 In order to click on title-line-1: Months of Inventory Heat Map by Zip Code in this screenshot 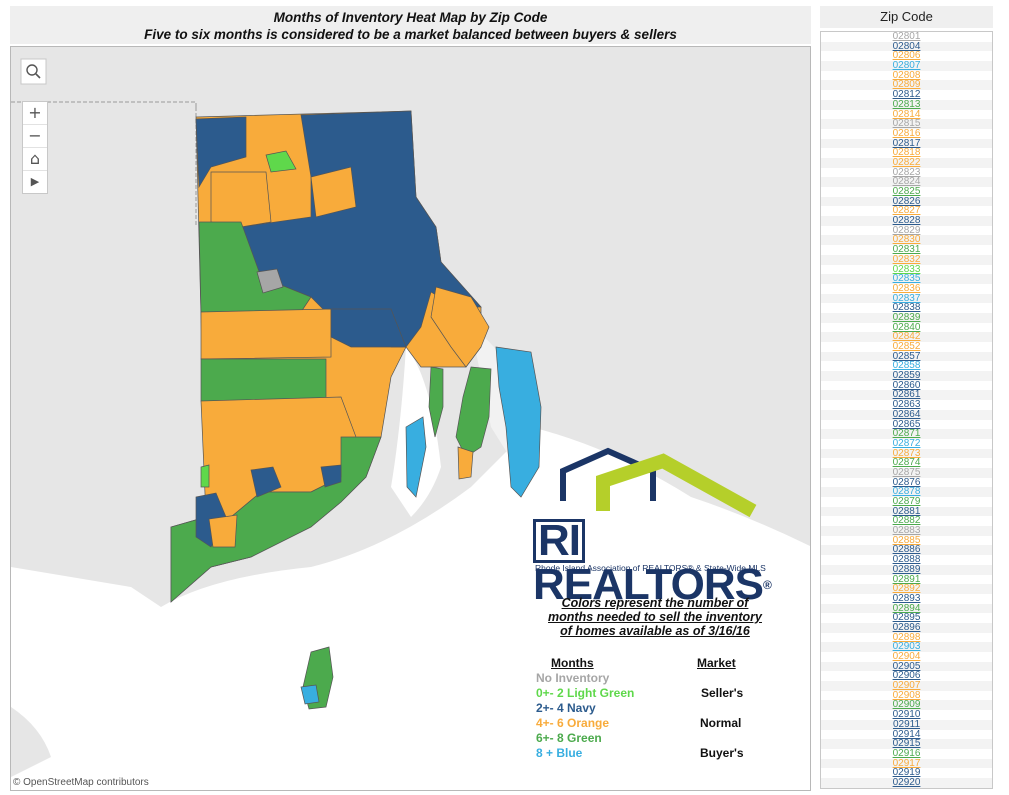, I will do `click(410, 17)`.